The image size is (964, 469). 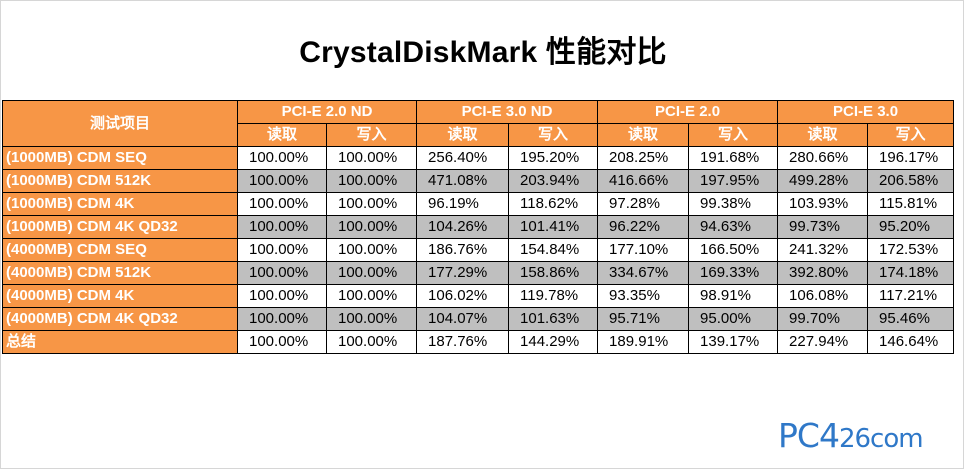 I want to click on table-cell: 280.66%, so click(x=823, y=158).